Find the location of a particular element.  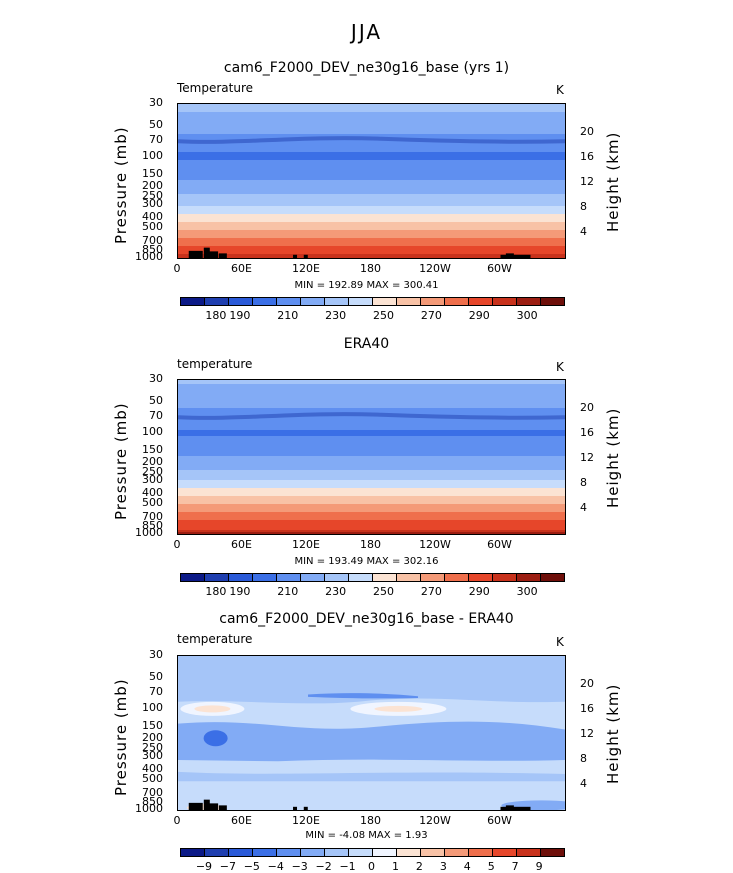

colorbar-tick-label: −3 is located at coordinates (299, 866).